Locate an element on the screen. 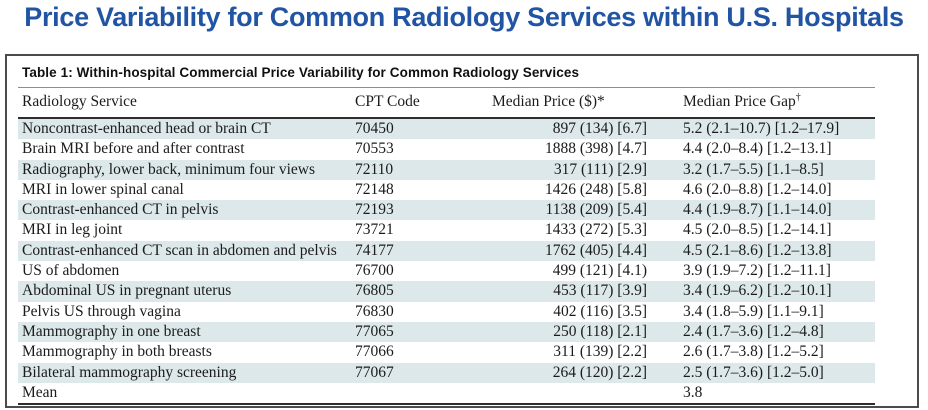 This screenshot has height=410, width=928. cell-median-price-gap: 4.6 (2.0–8.8) [1.2–14.0] is located at coordinates (757, 189).